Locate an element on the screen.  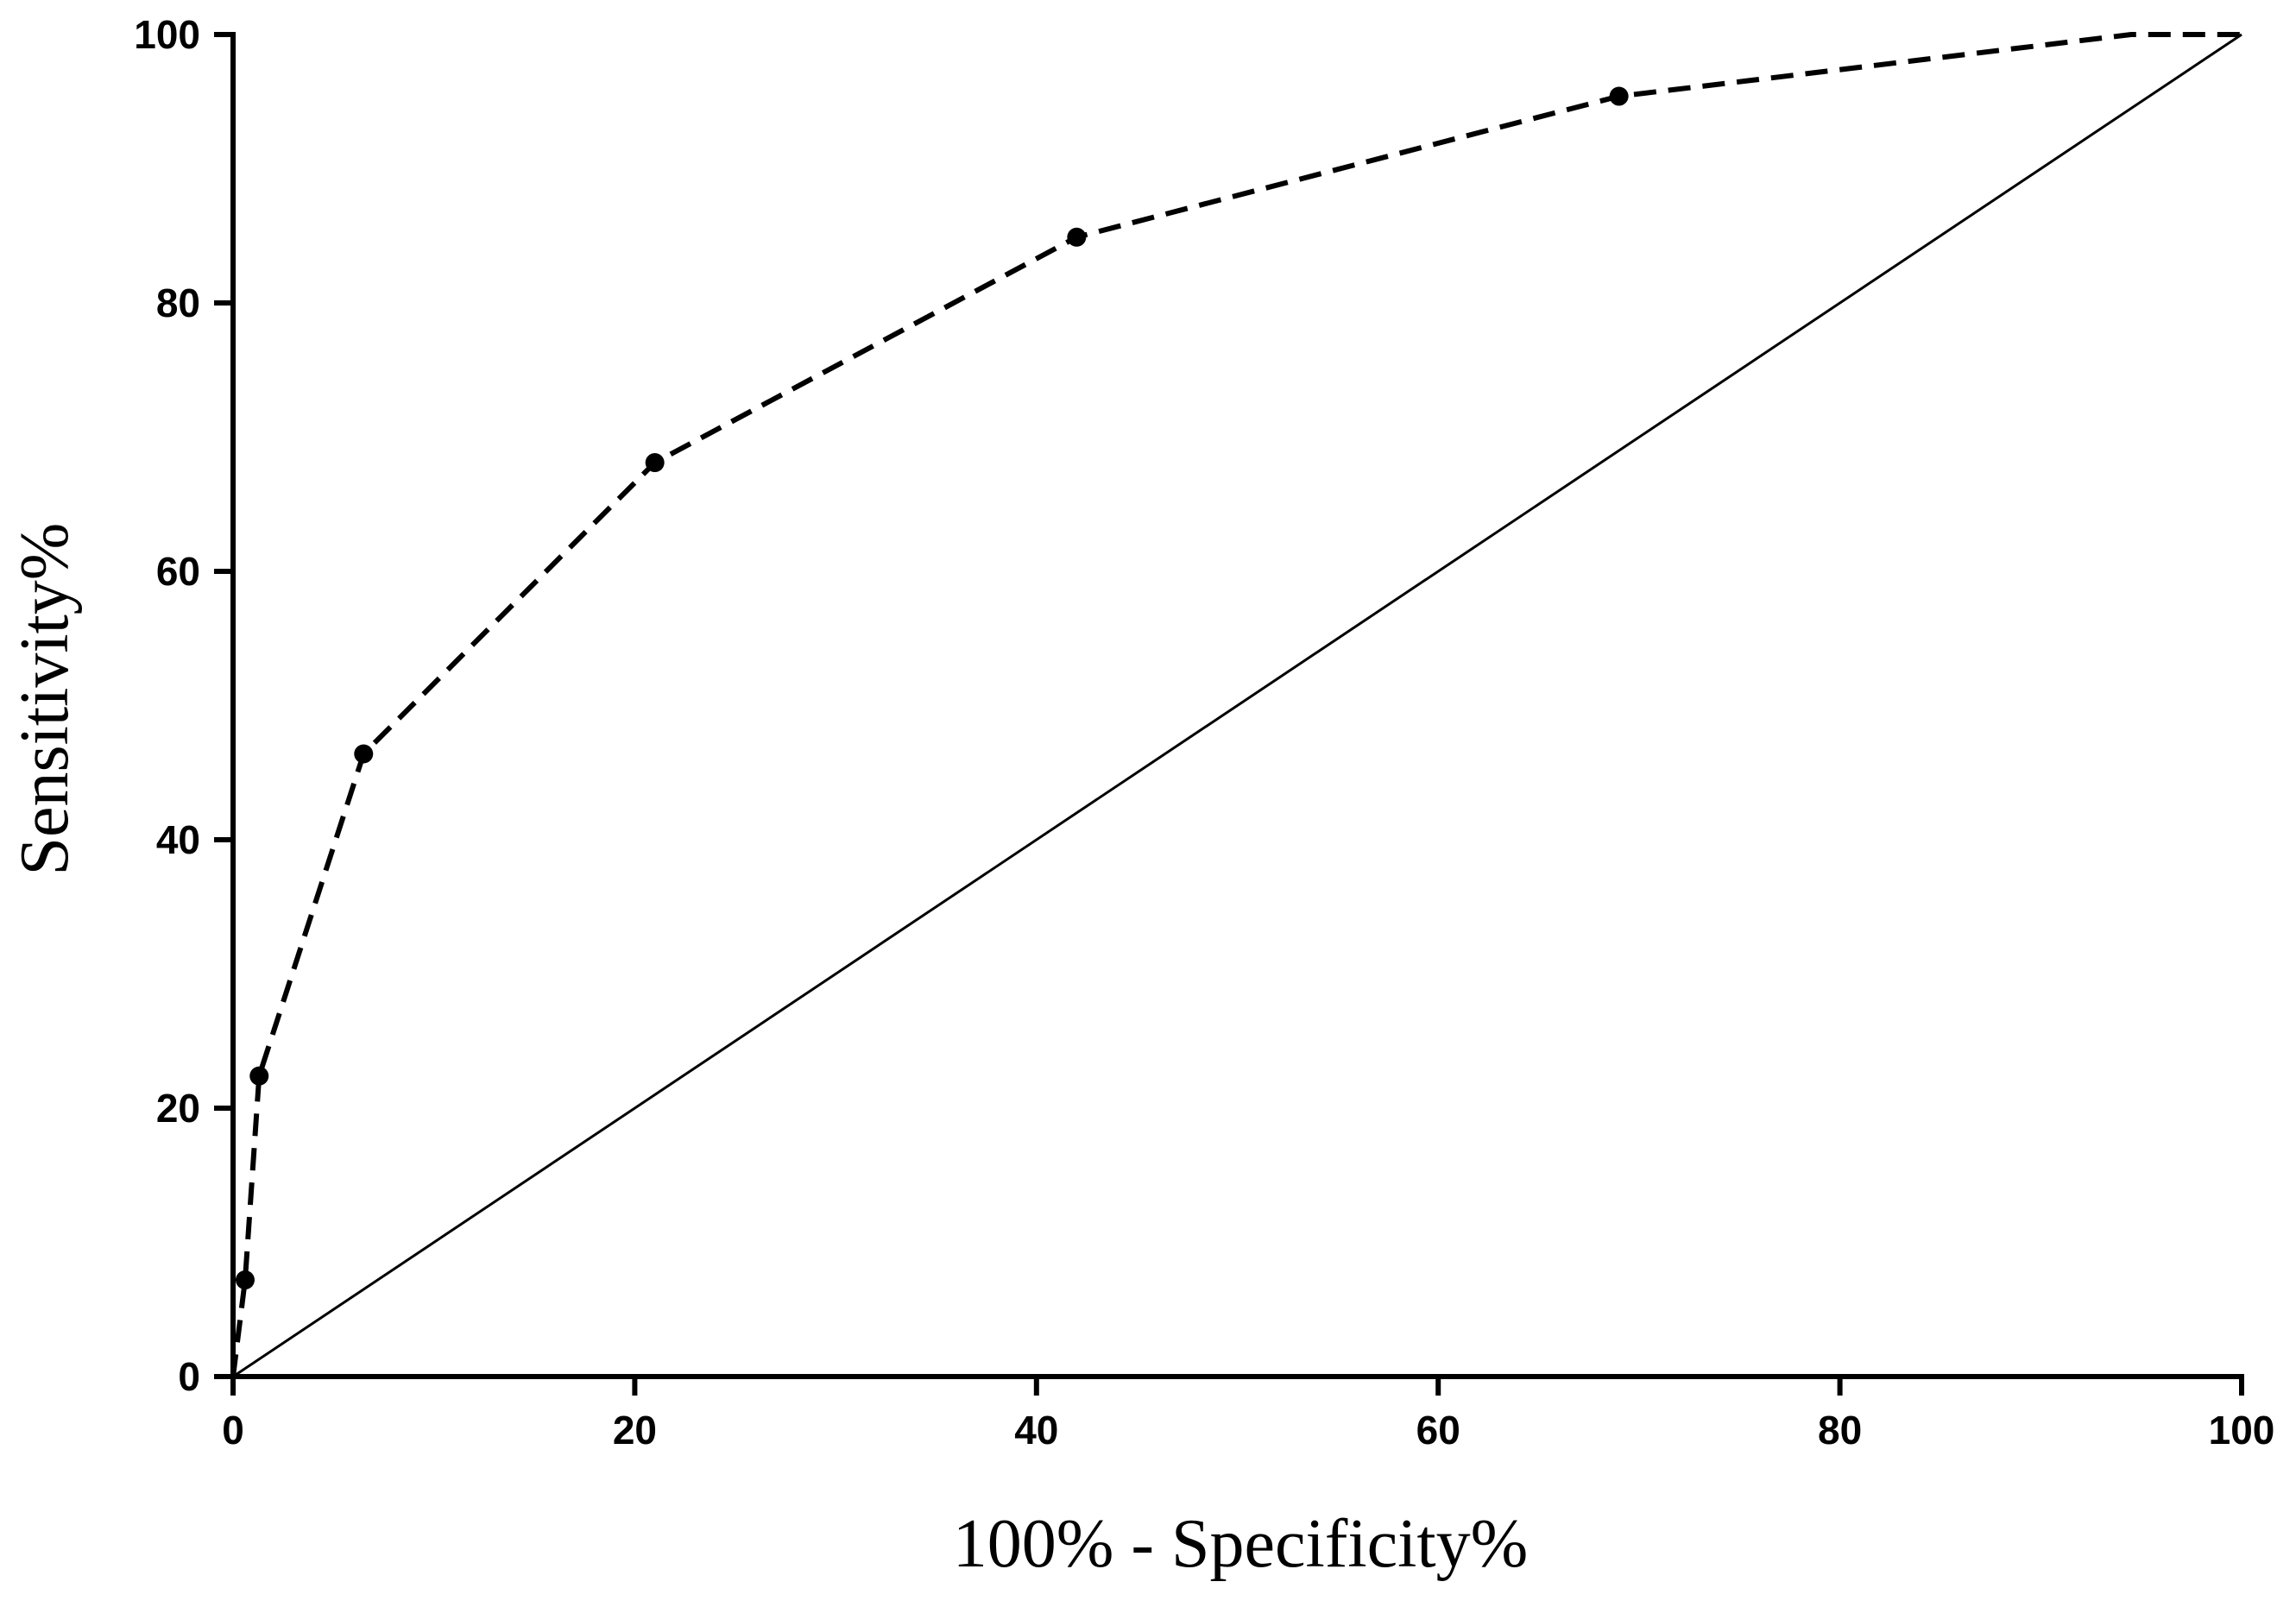
y-tick-label: 80 is located at coordinates (178, 302).